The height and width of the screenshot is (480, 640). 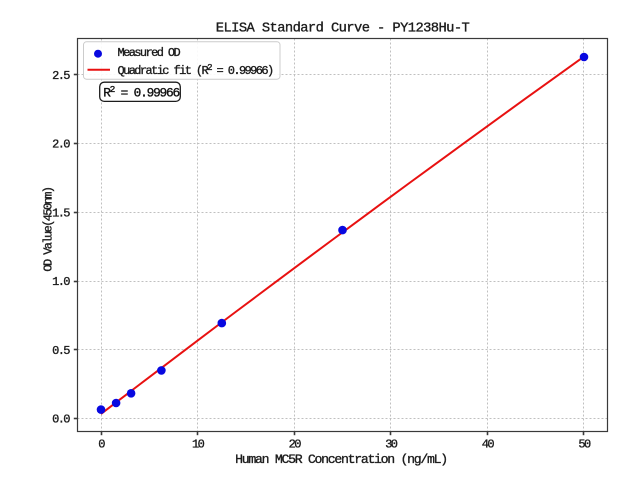 I want to click on svg-text: R2 = 0.99966, so click(x=141, y=92).